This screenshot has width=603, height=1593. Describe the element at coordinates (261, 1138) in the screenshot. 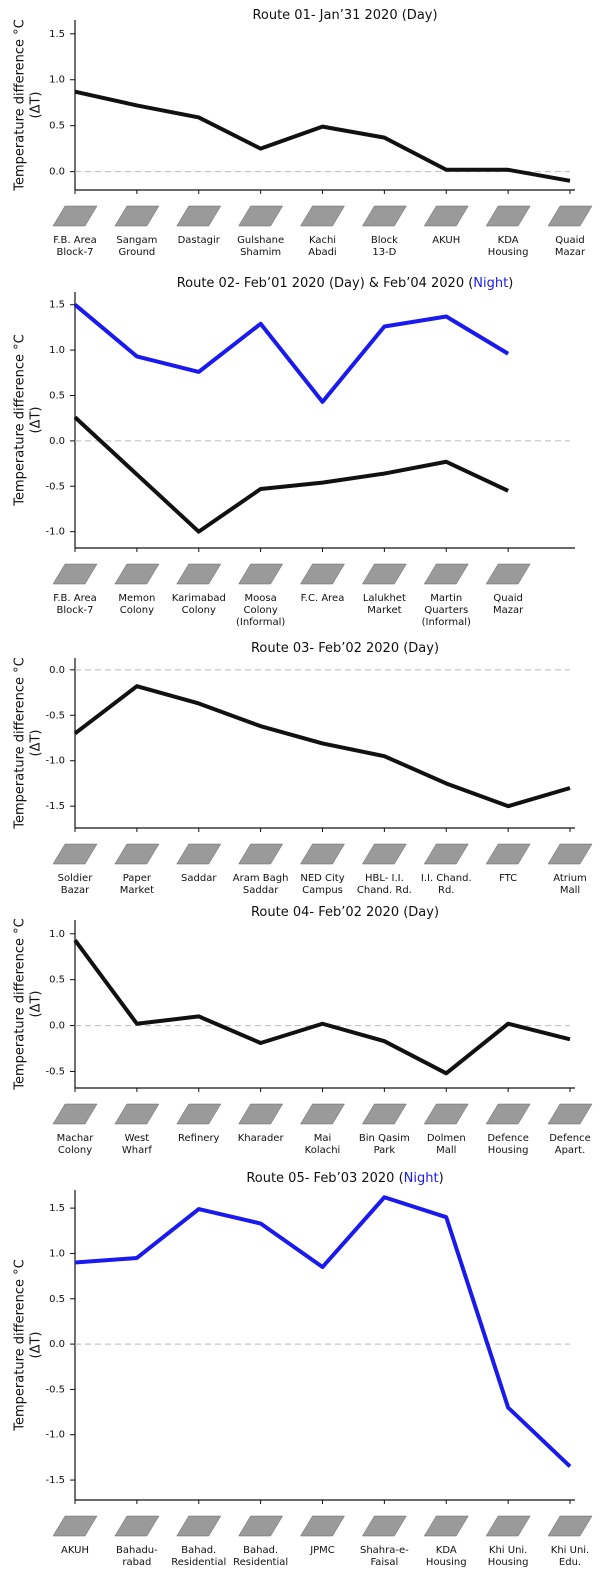

I see `x-tick-label: Kharader` at that location.